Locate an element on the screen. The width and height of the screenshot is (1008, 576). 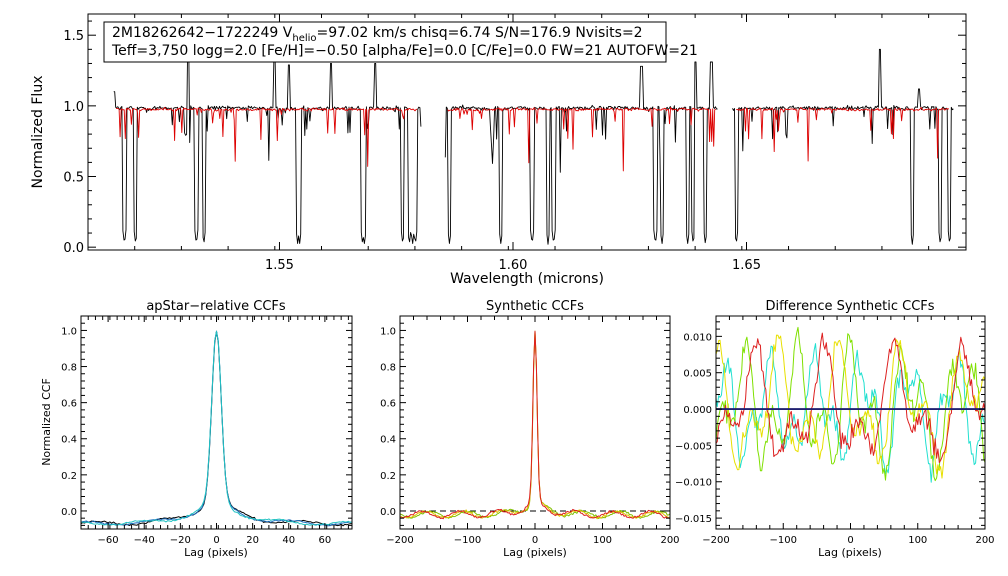
ccf-apstar-line is located at coordinates (216, 428).